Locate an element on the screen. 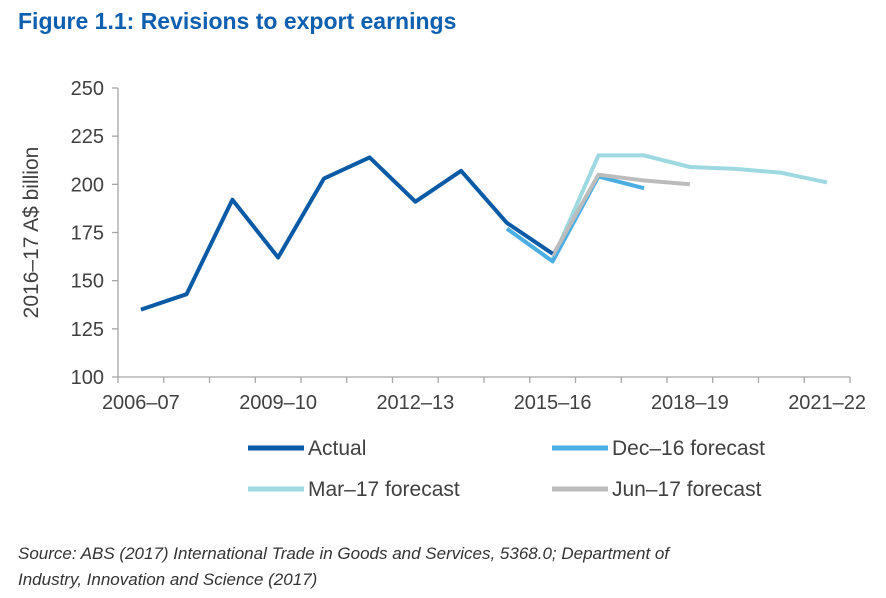 This screenshot has width=886, height=598. series-line-jun-17-forecast is located at coordinates (620, 214).